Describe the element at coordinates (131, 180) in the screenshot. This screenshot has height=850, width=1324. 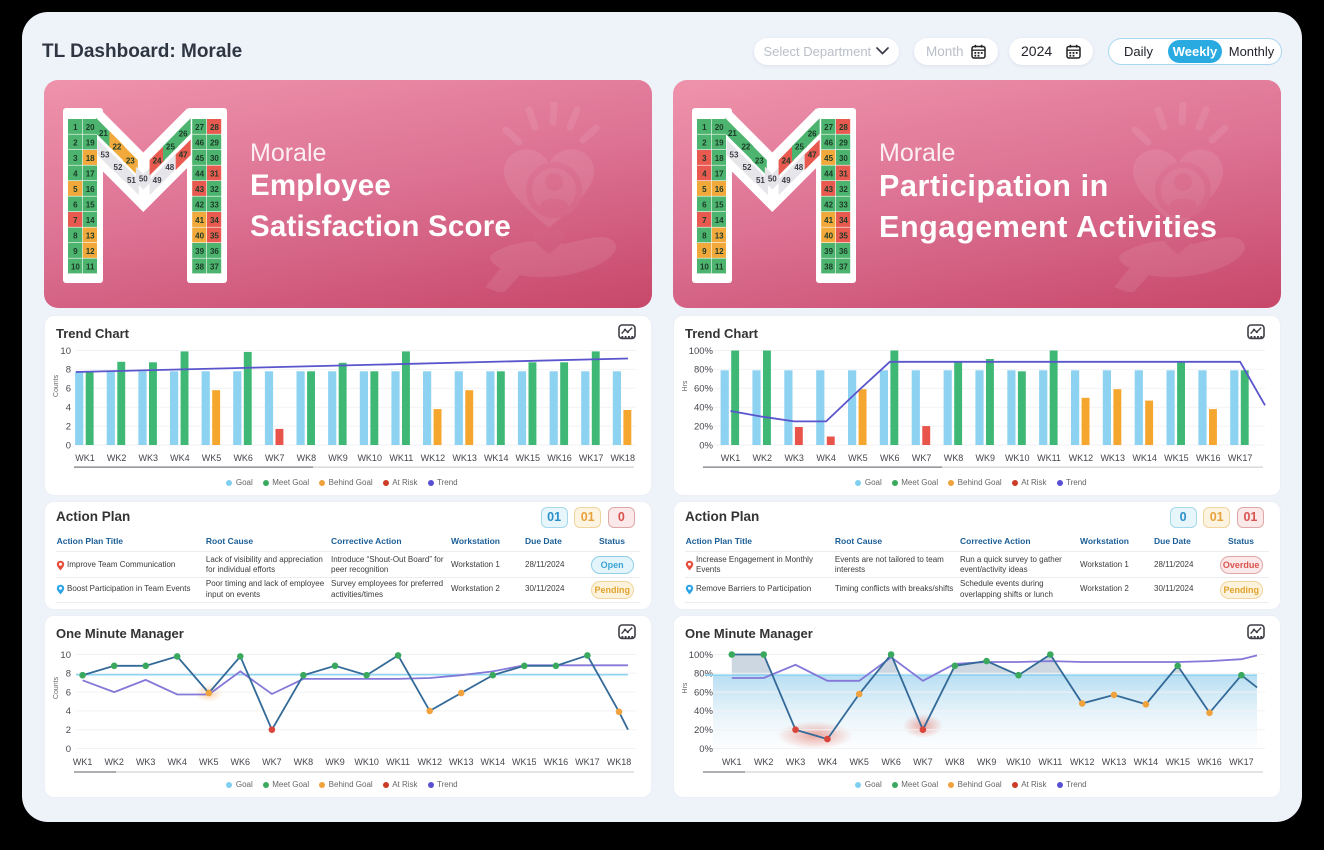
I see `svg-text: 51` at that location.